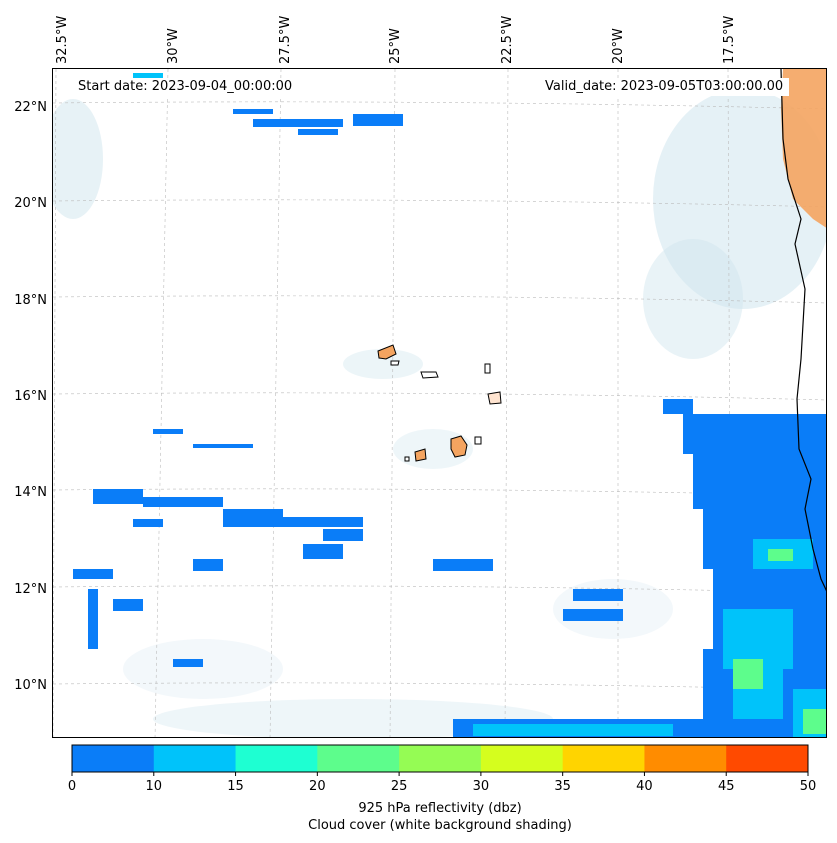  Describe the element at coordinates (562, 786) in the screenshot. I see `colorbar-tick-label: 35` at that location.